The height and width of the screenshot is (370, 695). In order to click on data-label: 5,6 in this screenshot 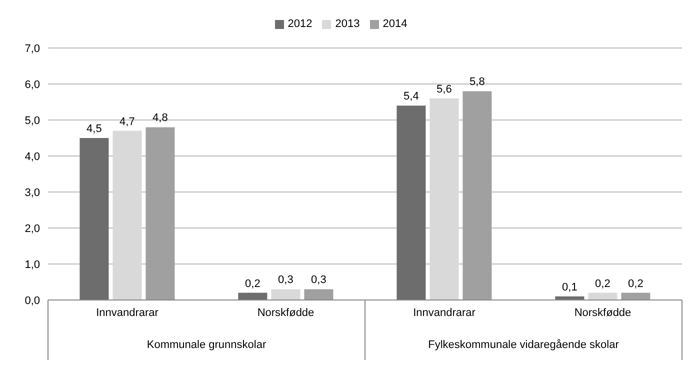, I will do `click(444, 89)`.